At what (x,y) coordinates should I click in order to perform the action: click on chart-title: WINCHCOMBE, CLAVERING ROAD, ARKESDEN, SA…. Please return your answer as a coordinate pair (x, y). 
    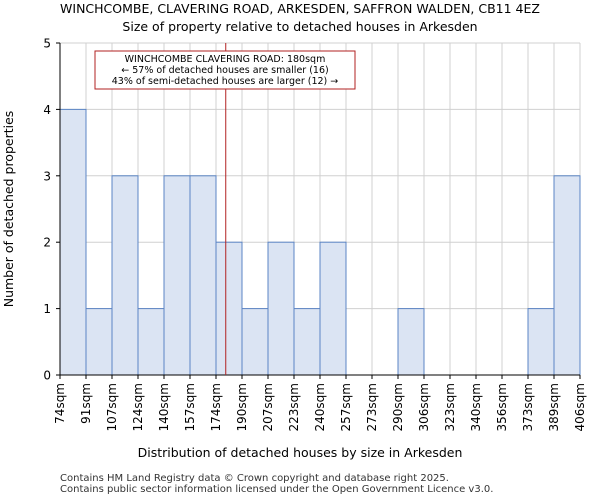
    Looking at the image, I should click on (300, 8).